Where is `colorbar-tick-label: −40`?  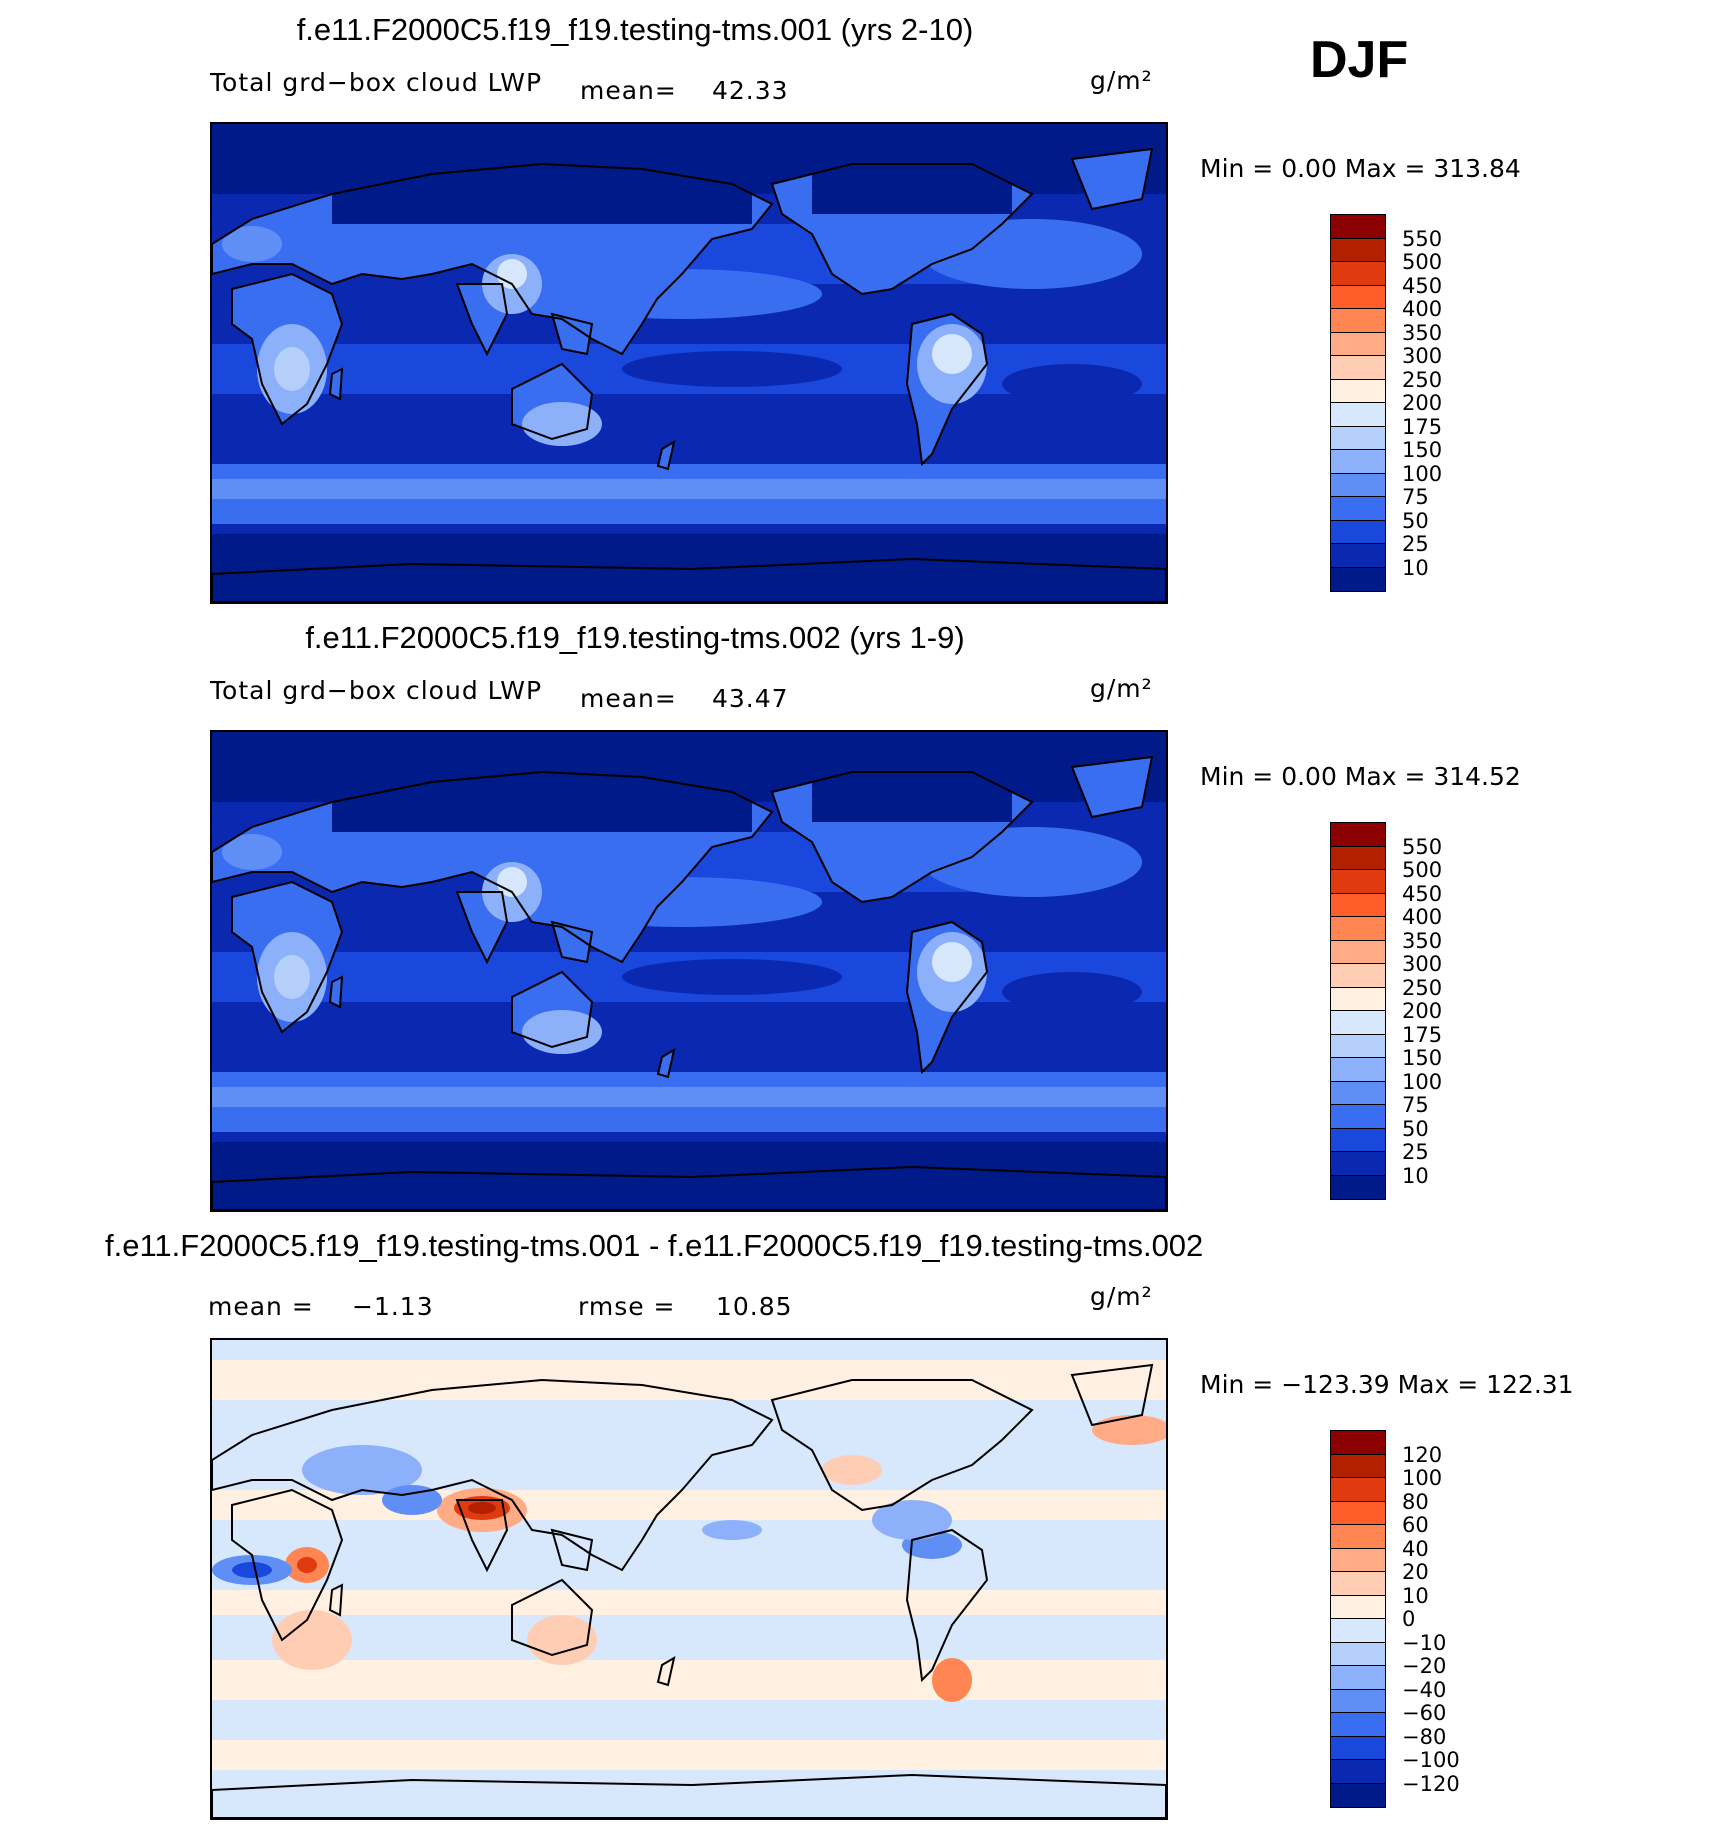
colorbar-tick-label: −40 is located at coordinates (1424, 1689).